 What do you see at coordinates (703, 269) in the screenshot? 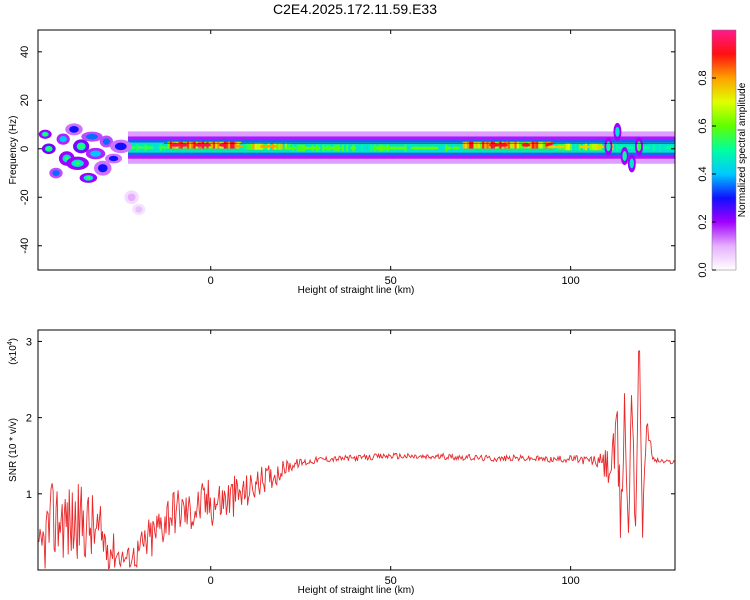
I see `colorbar-tick-label: 0.0` at bounding box center [703, 269].